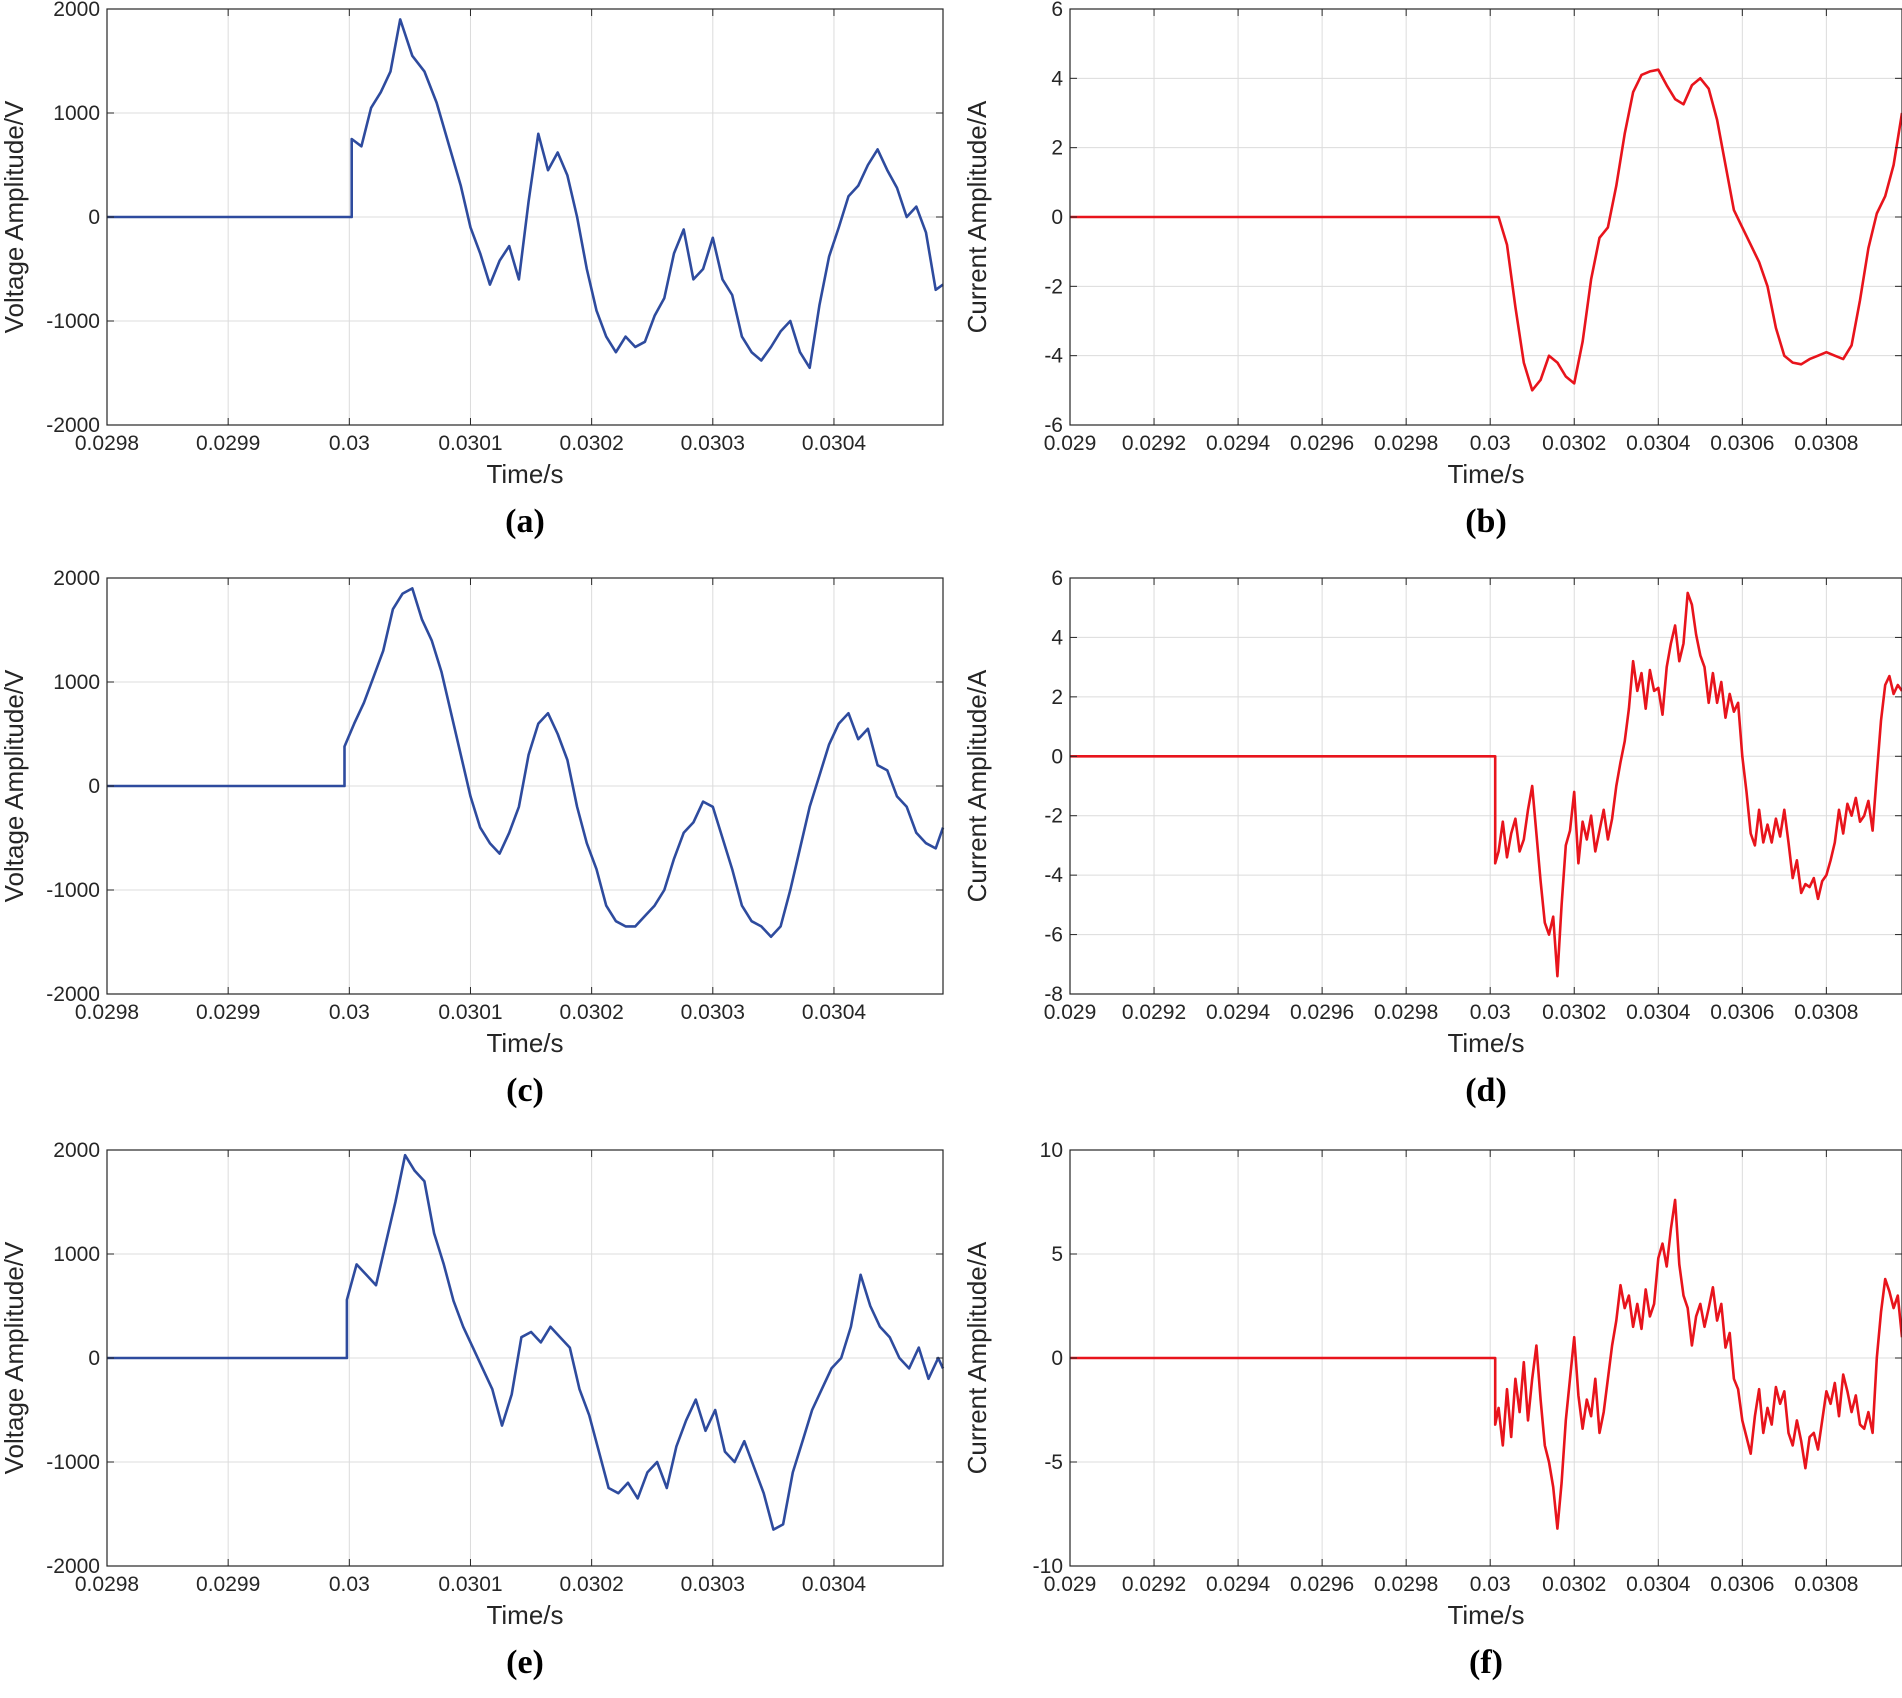  What do you see at coordinates (525, 521) in the screenshot?
I see `panel-caption: (a)` at bounding box center [525, 521].